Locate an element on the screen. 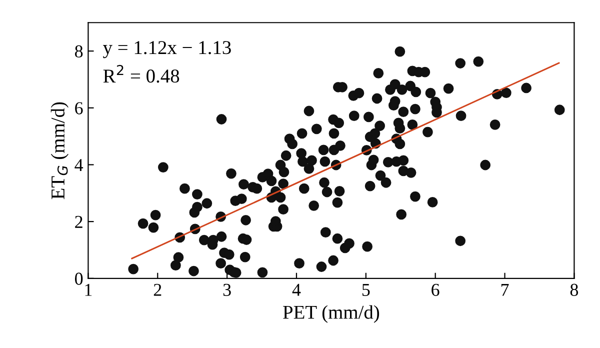  x-tick-label: 3 is located at coordinates (227, 290).